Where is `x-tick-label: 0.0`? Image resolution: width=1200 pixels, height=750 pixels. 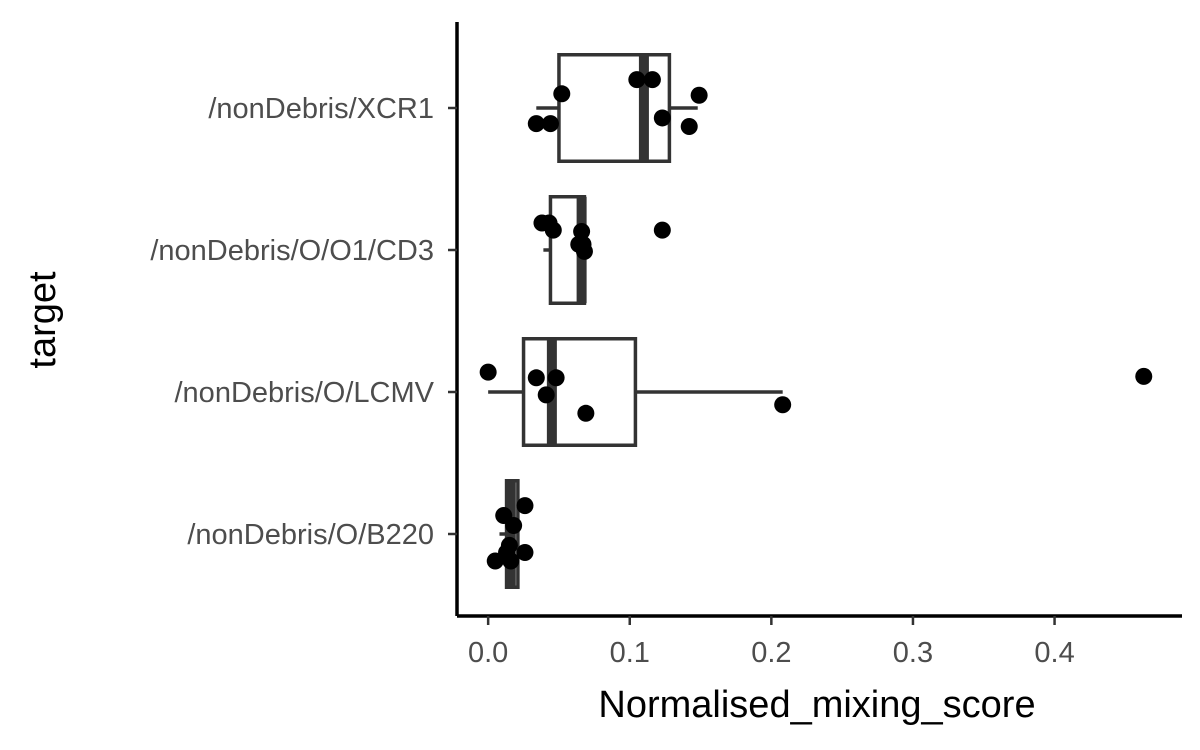 x-tick-label: 0.0 is located at coordinates (488, 653).